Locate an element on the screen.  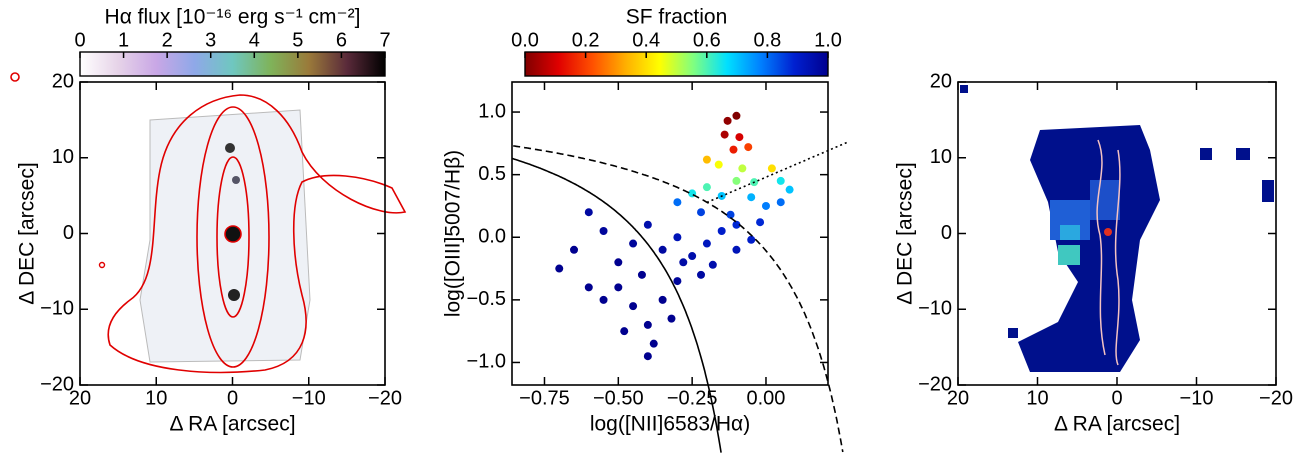
hii-region is located at coordinates (230, 148).